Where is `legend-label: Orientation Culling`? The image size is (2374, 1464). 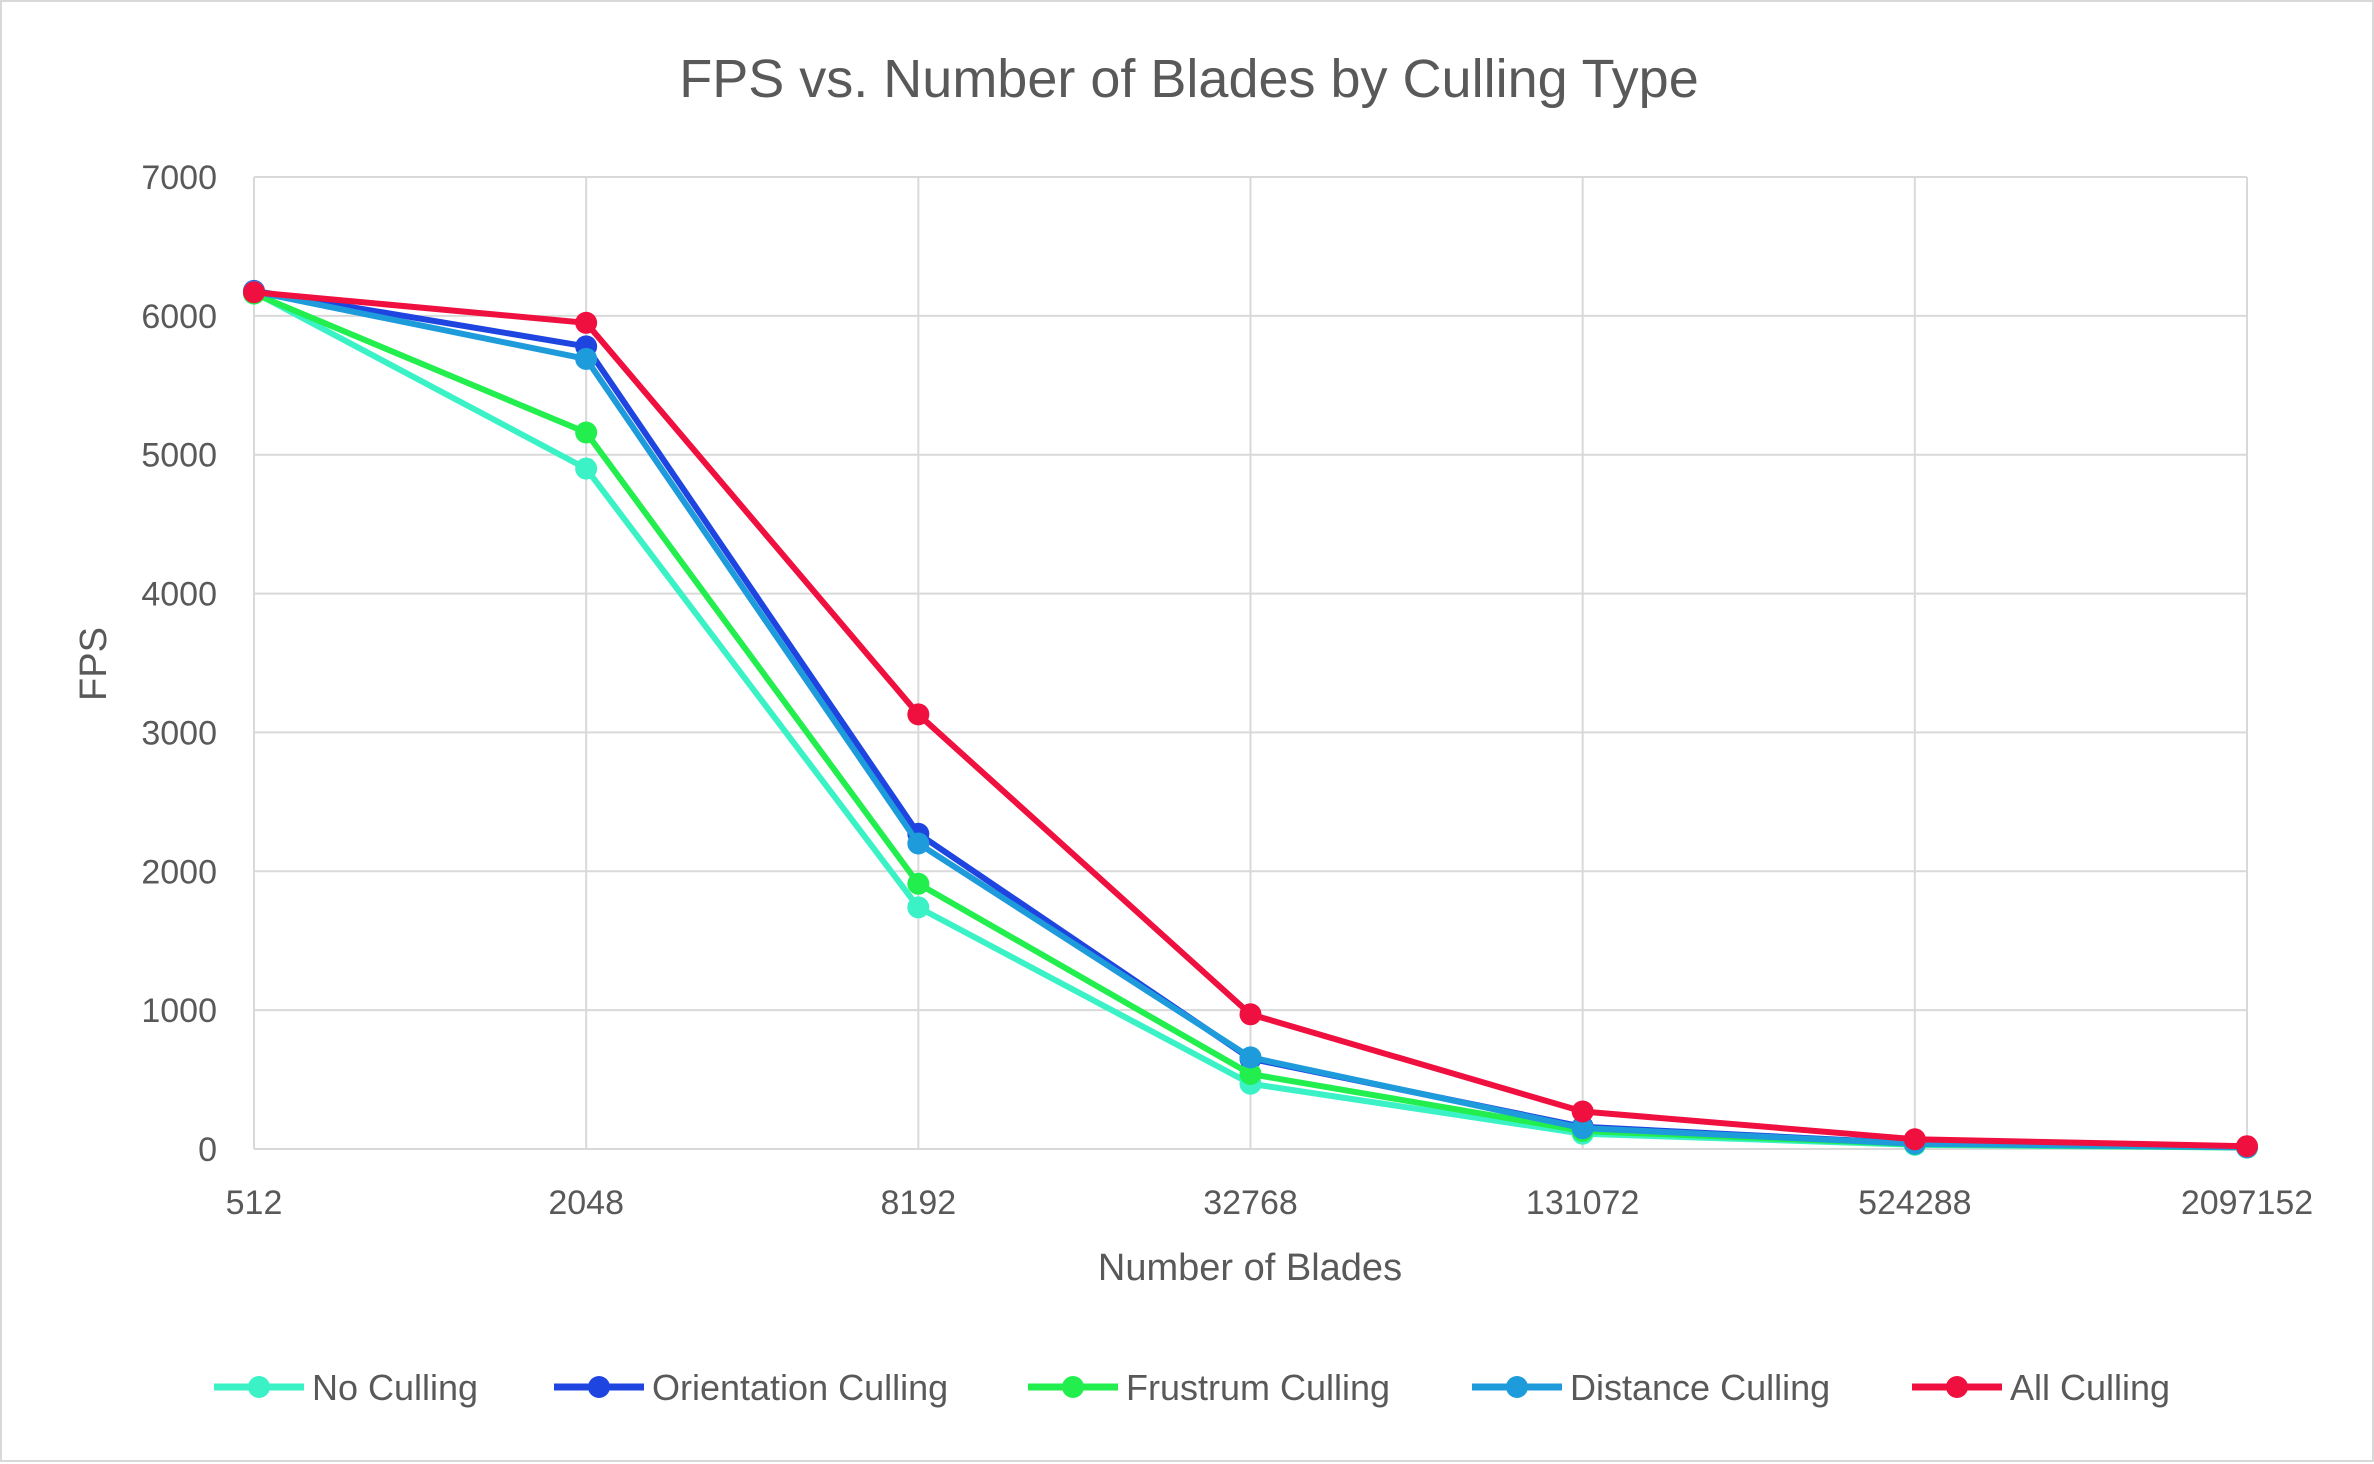 legend-label: Orientation Culling is located at coordinates (800, 1387).